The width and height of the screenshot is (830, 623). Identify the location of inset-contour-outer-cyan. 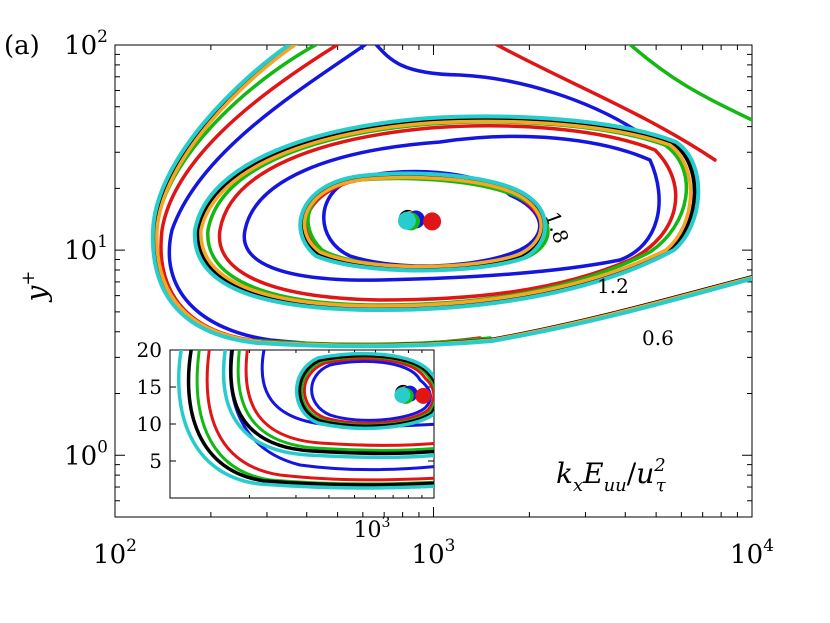
(305, 420).